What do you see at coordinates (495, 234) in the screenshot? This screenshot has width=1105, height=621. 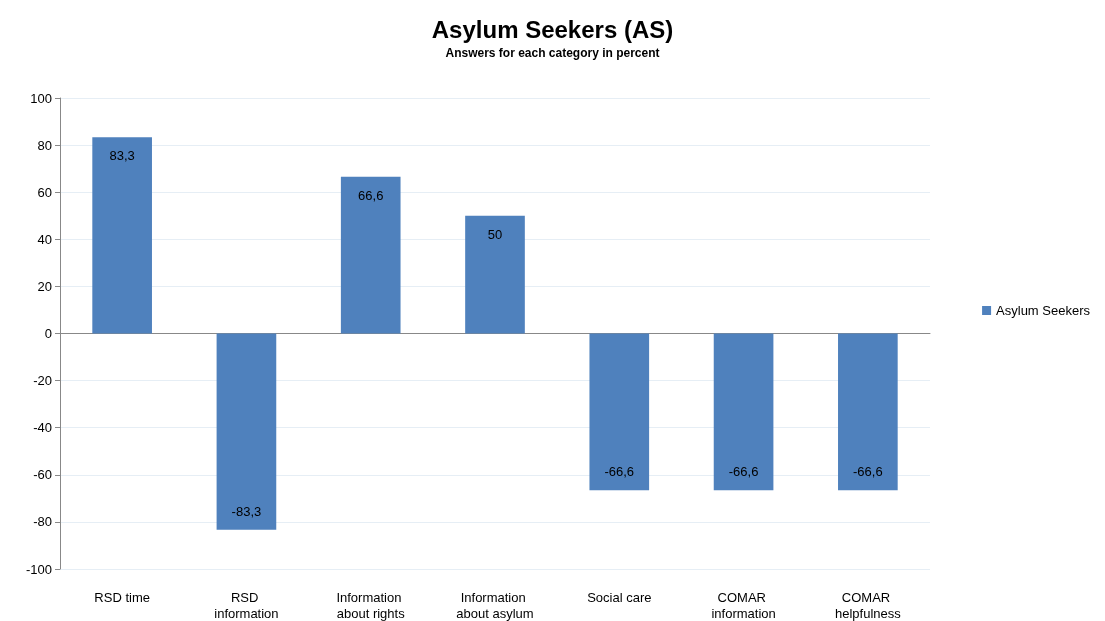 I see `data-label: 50` at bounding box center [495, 234].